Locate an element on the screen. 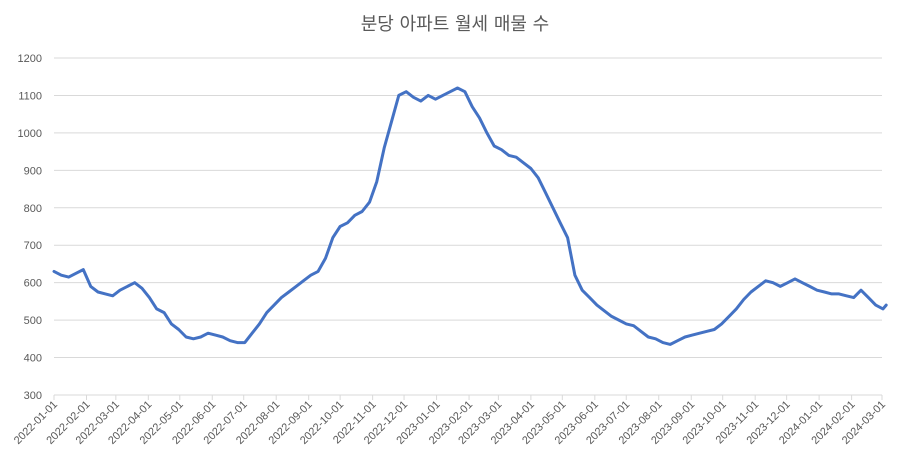  y-tick-label: 800 is located at coordinates (33, 209).